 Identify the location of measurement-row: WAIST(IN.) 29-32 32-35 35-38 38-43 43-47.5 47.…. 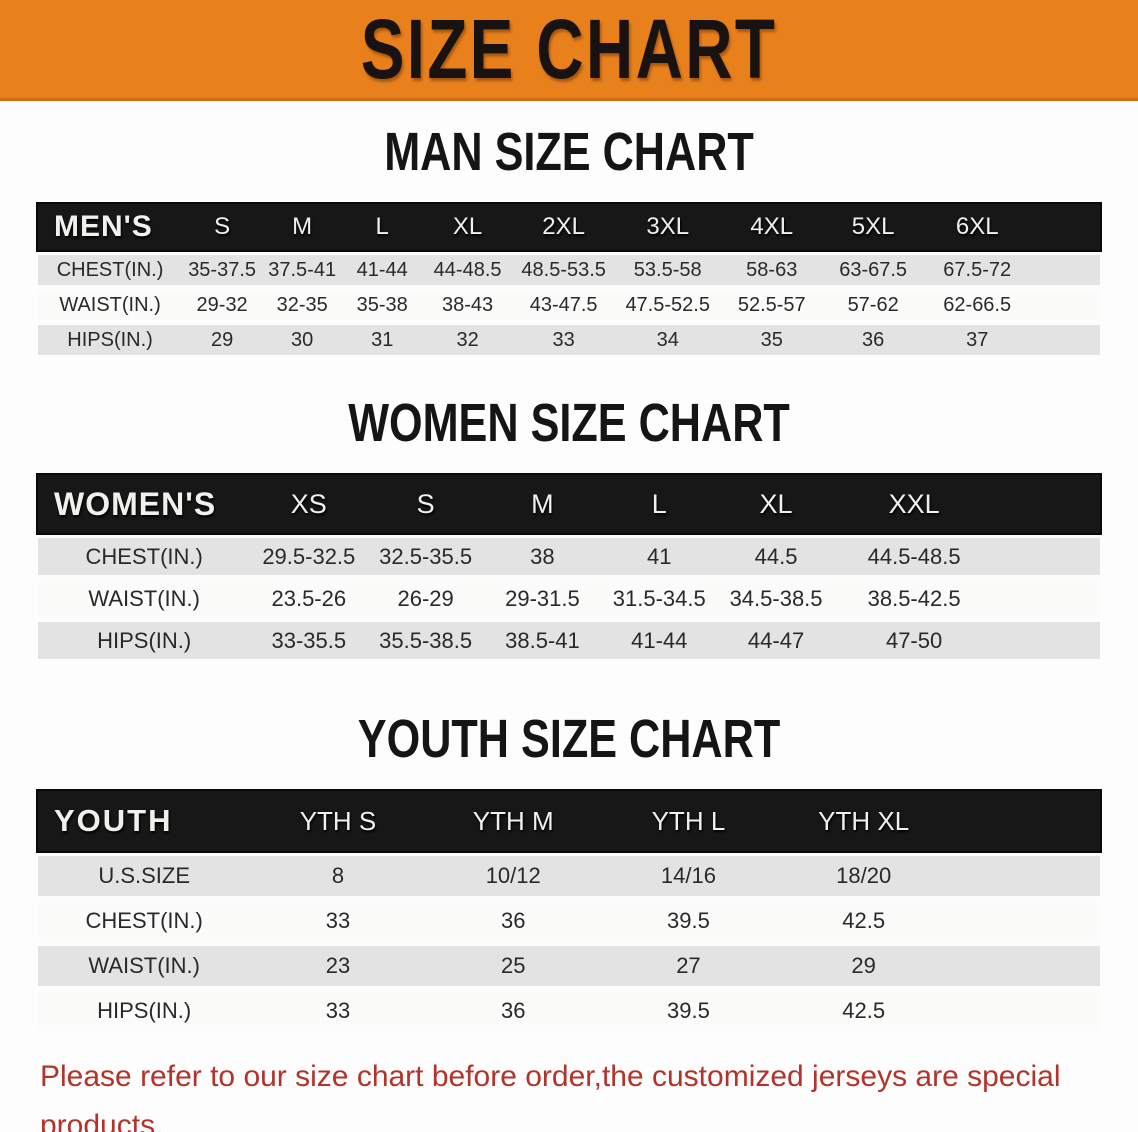
(569, 305).